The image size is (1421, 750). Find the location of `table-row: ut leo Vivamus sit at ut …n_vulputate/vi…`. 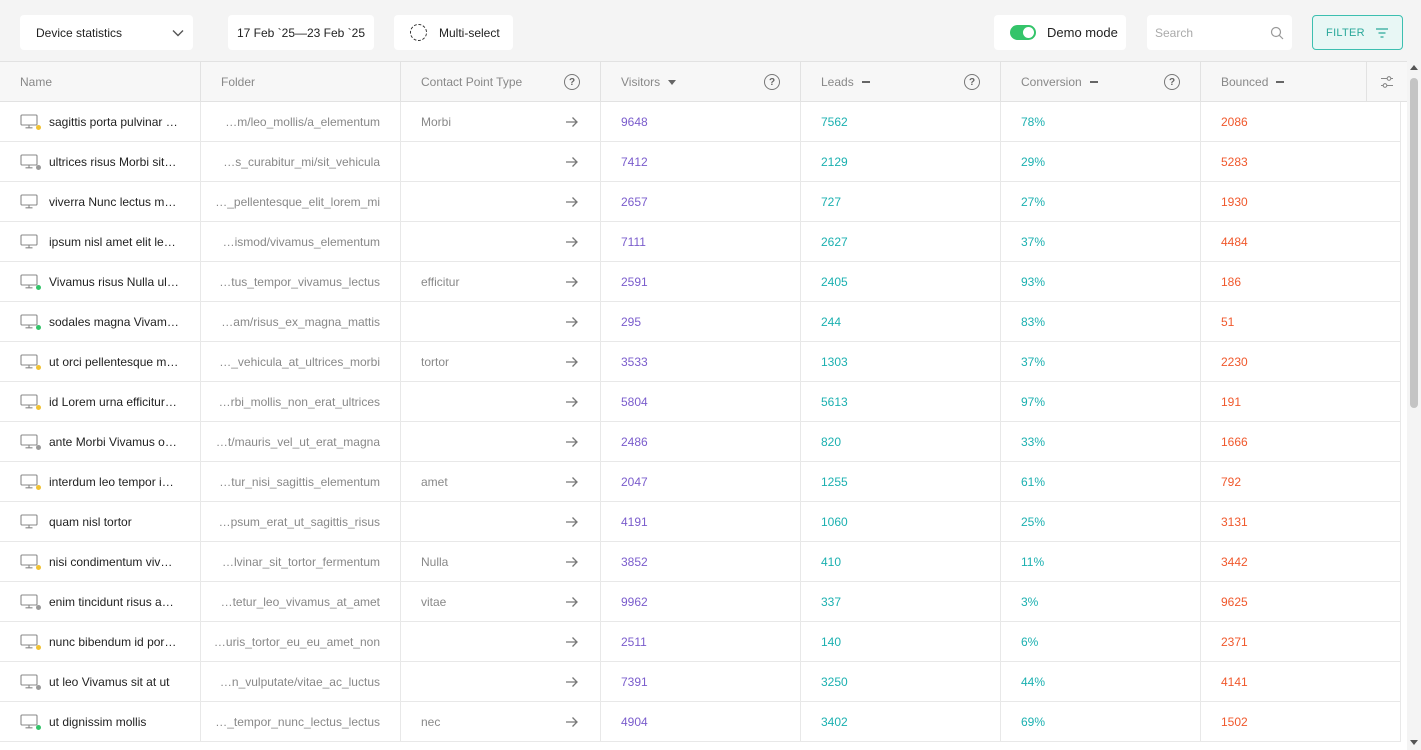

table-row: ut leo Vivamus sit at ut …n_vulputate/vi… is located at coordinates (700, 682).